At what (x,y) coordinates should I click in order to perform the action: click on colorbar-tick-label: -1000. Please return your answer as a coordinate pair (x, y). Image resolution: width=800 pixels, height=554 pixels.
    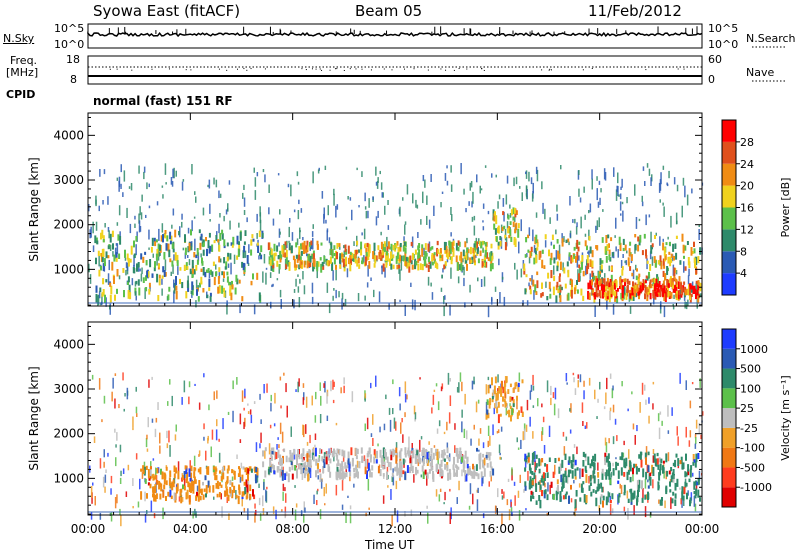
    Looking at the image, I should click on (756, 487).